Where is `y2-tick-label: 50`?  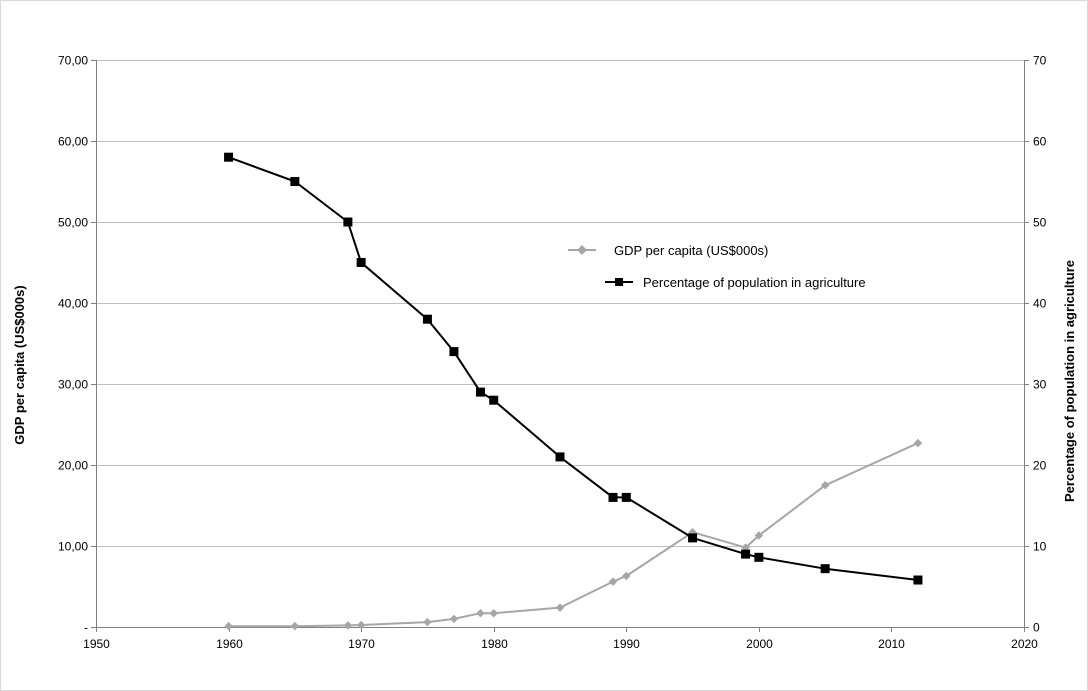
y2-tick-label: 50 is located at coordinates (1040, 223).